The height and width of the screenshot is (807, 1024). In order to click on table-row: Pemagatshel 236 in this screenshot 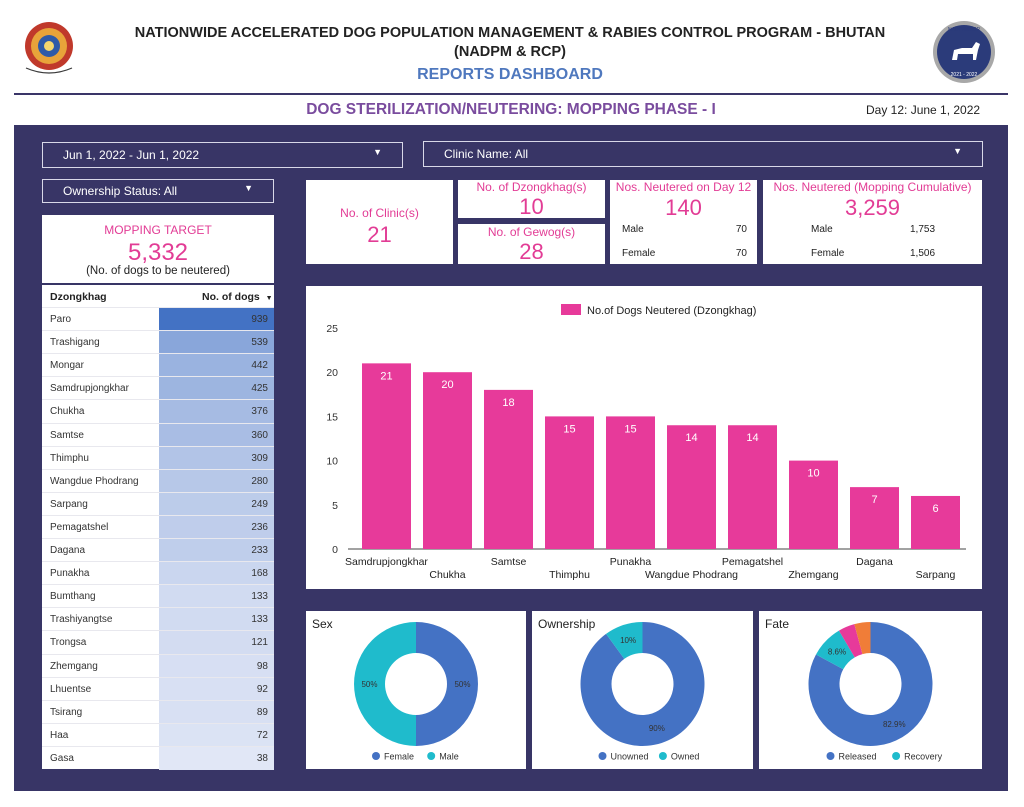, I will do `click(158, 526)`.